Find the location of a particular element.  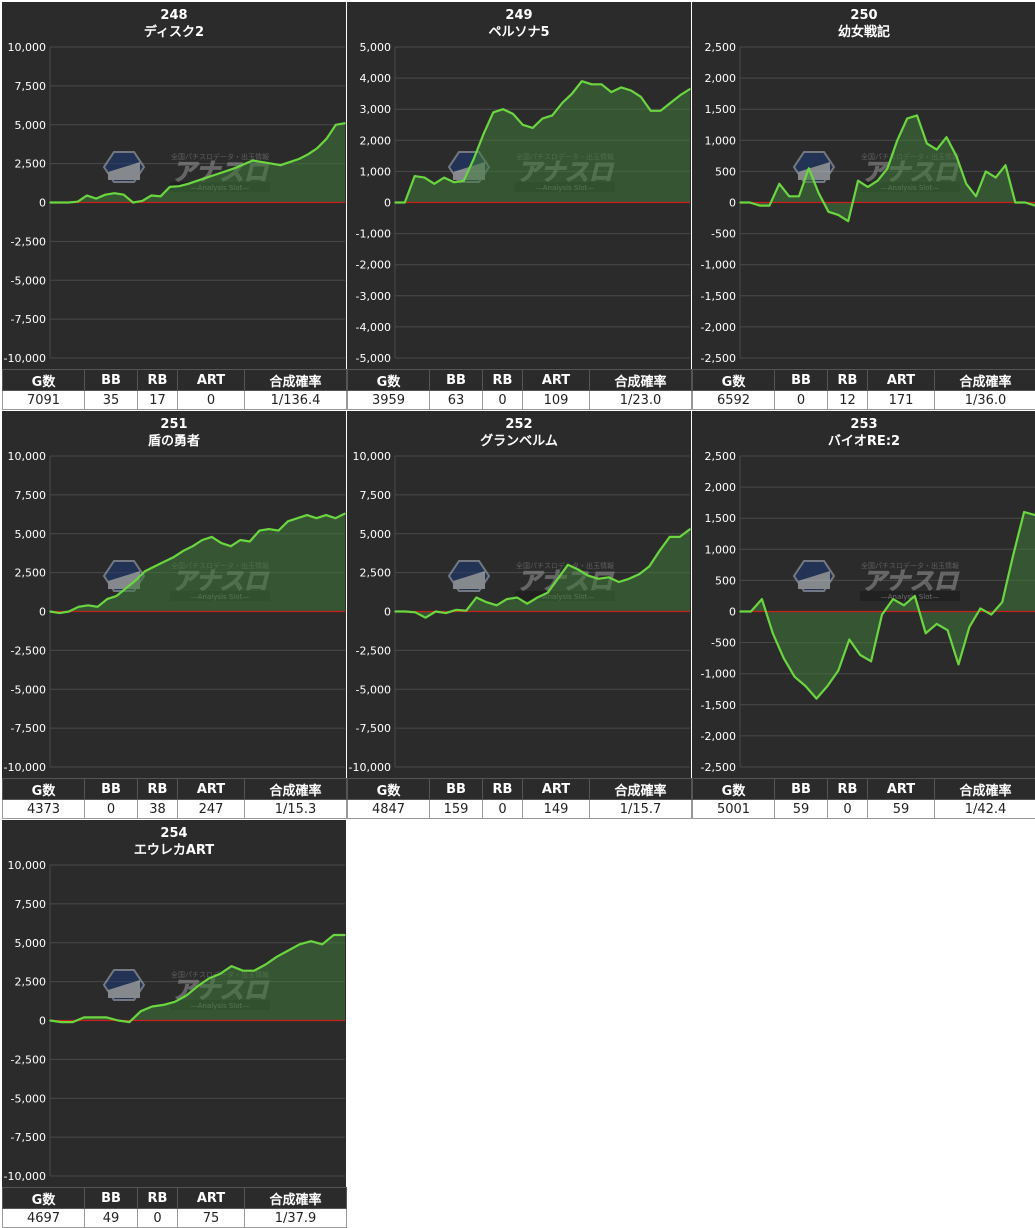

stats-value-cell: 1/136.4 is located at coordinates (296, 400).